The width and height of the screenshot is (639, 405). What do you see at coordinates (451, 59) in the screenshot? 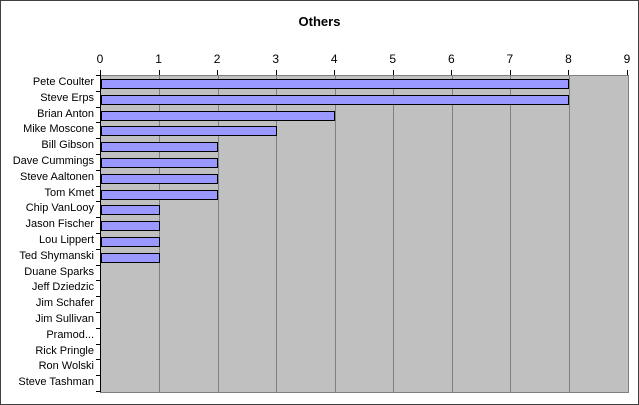
I see `x-axis-tick-label: 6` at bounding box center [451, 59].